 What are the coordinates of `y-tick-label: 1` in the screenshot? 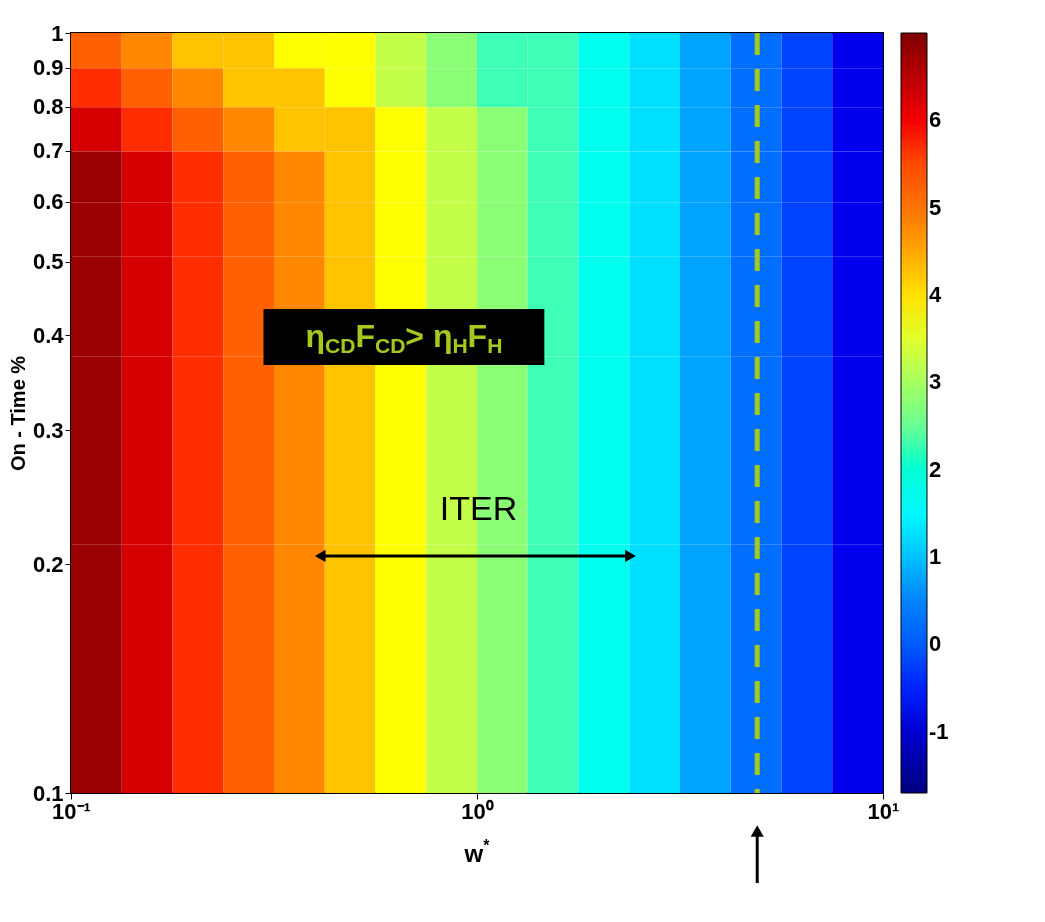 It's located at (57, 33).